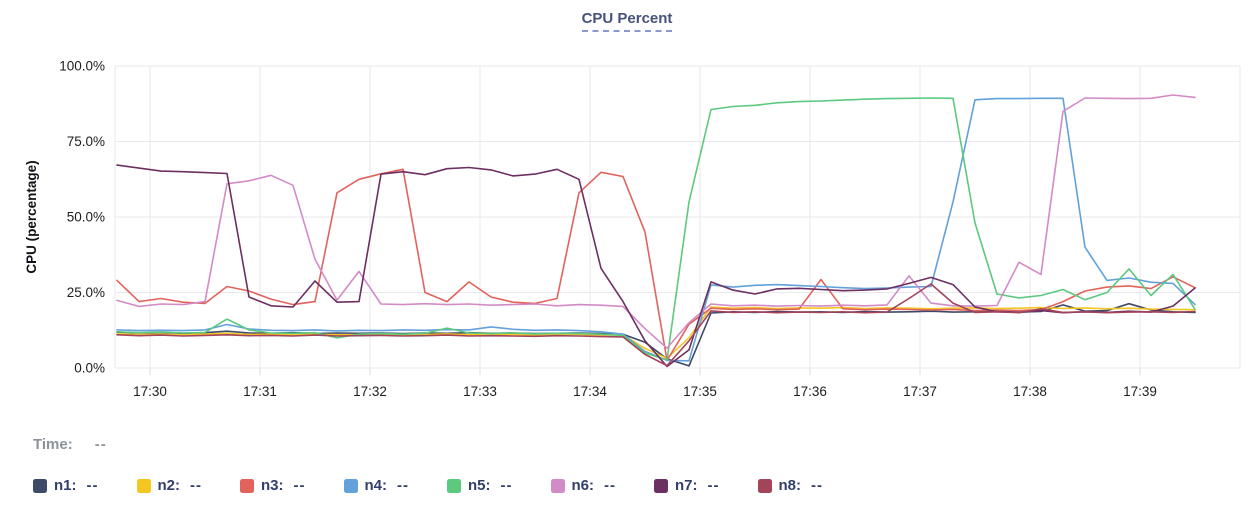 The height and width of the screenshot is (530, 1254). I want to click on chart-legend: n1: -- n2: -- n3: -- n4: -- n5: -- n6: -- n7: -- n8: --, so click(447, 485).